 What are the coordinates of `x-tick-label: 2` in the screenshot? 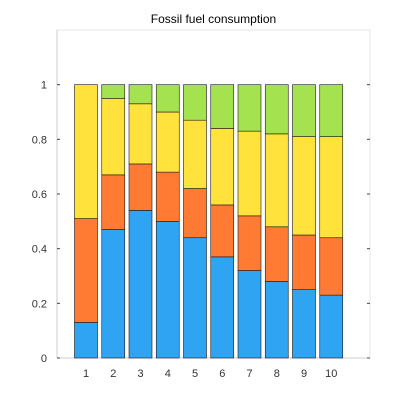 It's located at (113, 374).